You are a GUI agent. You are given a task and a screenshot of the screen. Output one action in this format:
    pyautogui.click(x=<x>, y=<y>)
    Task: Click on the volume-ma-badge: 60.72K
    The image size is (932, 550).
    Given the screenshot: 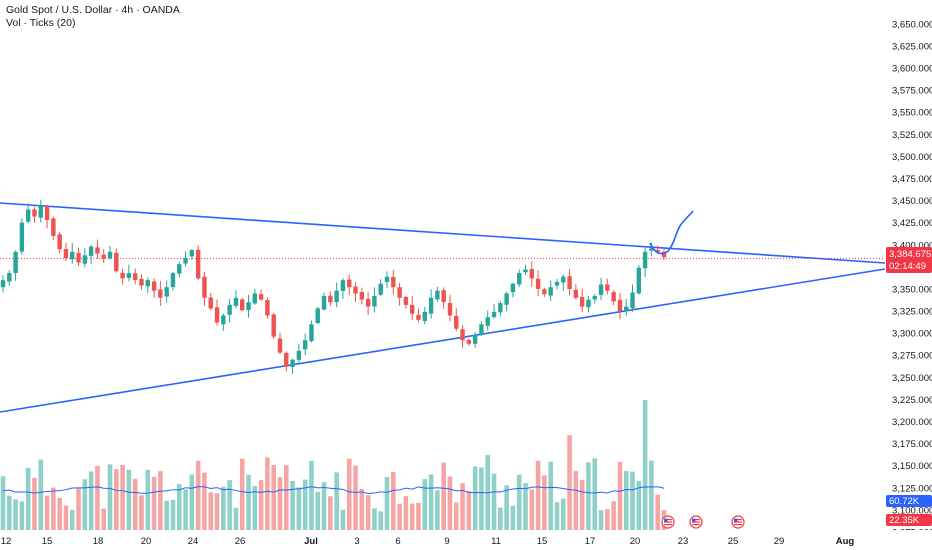 What is the action you would take?
    pyautogui.click(x=909, y=501)
    